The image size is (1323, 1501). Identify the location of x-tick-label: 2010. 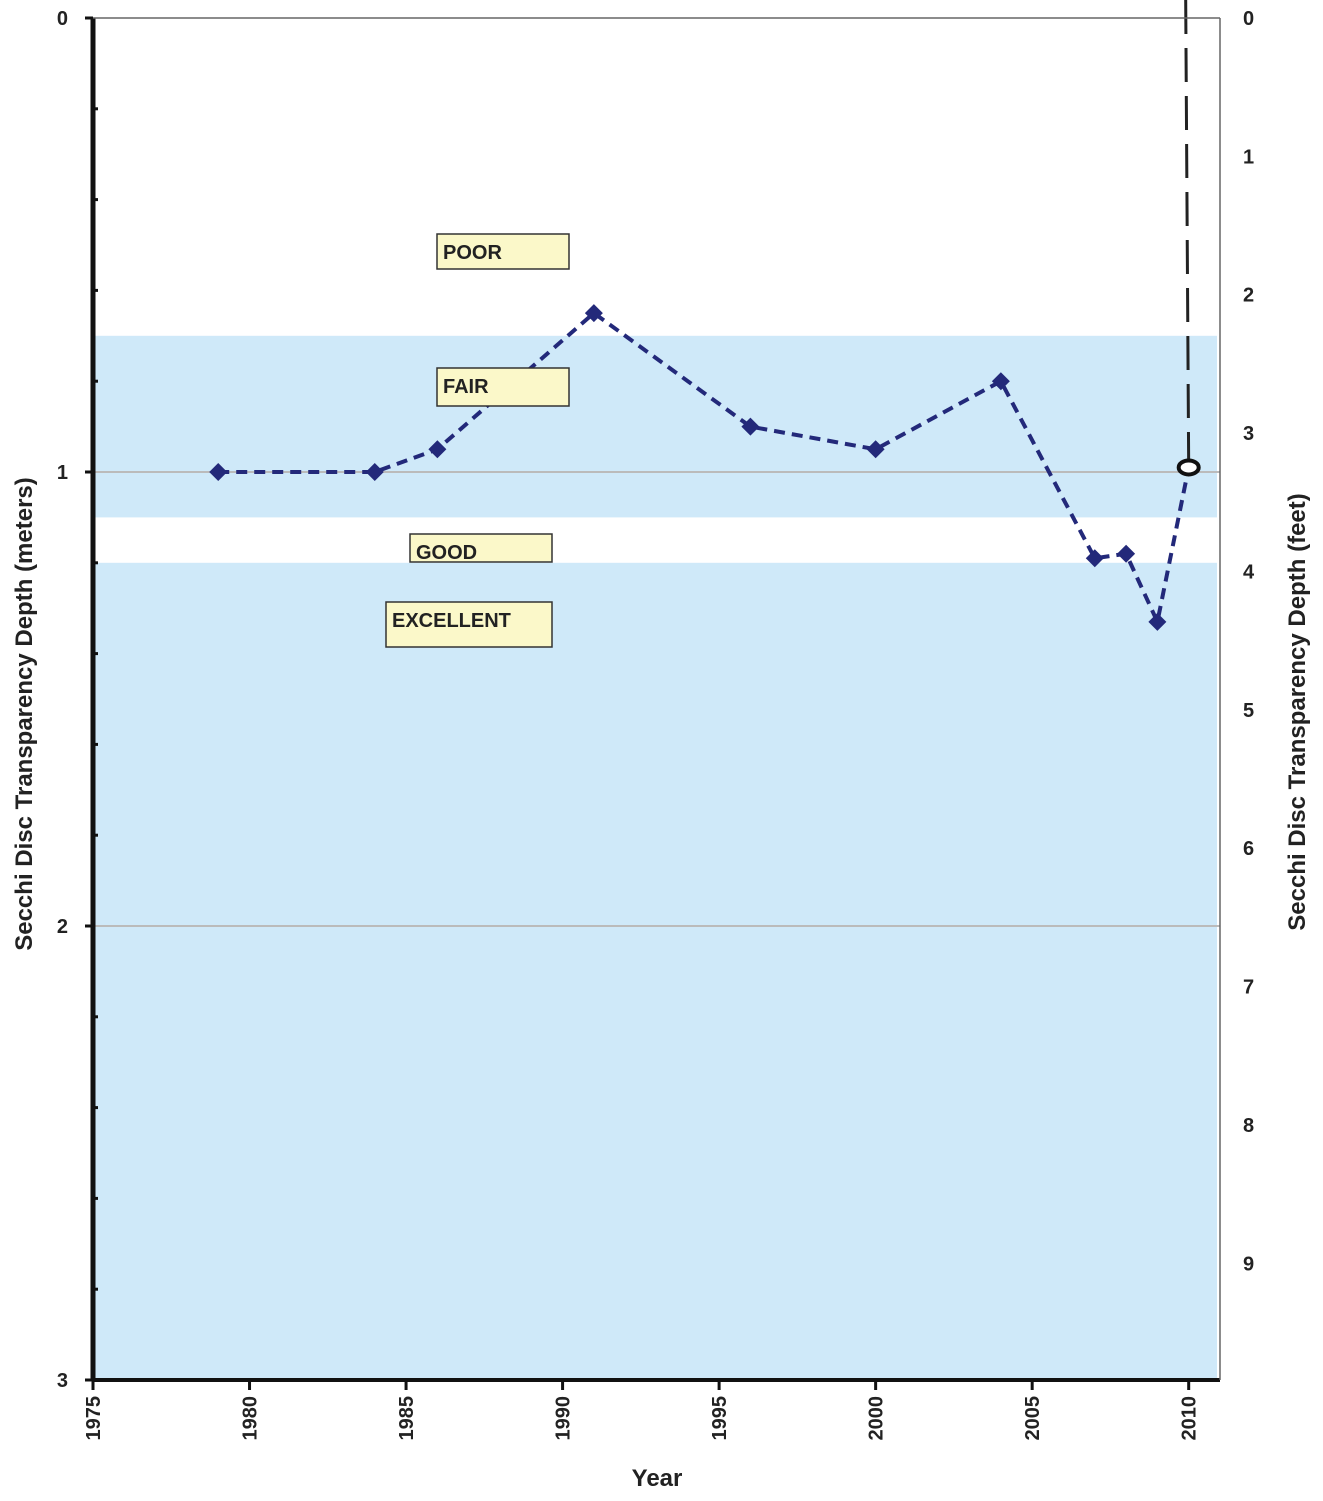
(1190, 1418).